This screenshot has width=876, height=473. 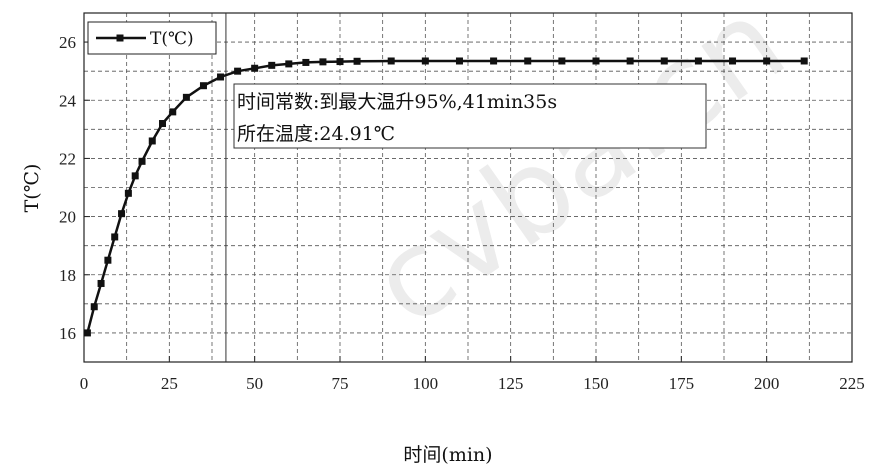 What do you see at coordinates (316, 134) in the screenshot?
I see `annotation-line-2: 所在温度:24.91℃` at bounding box center [316, 134].